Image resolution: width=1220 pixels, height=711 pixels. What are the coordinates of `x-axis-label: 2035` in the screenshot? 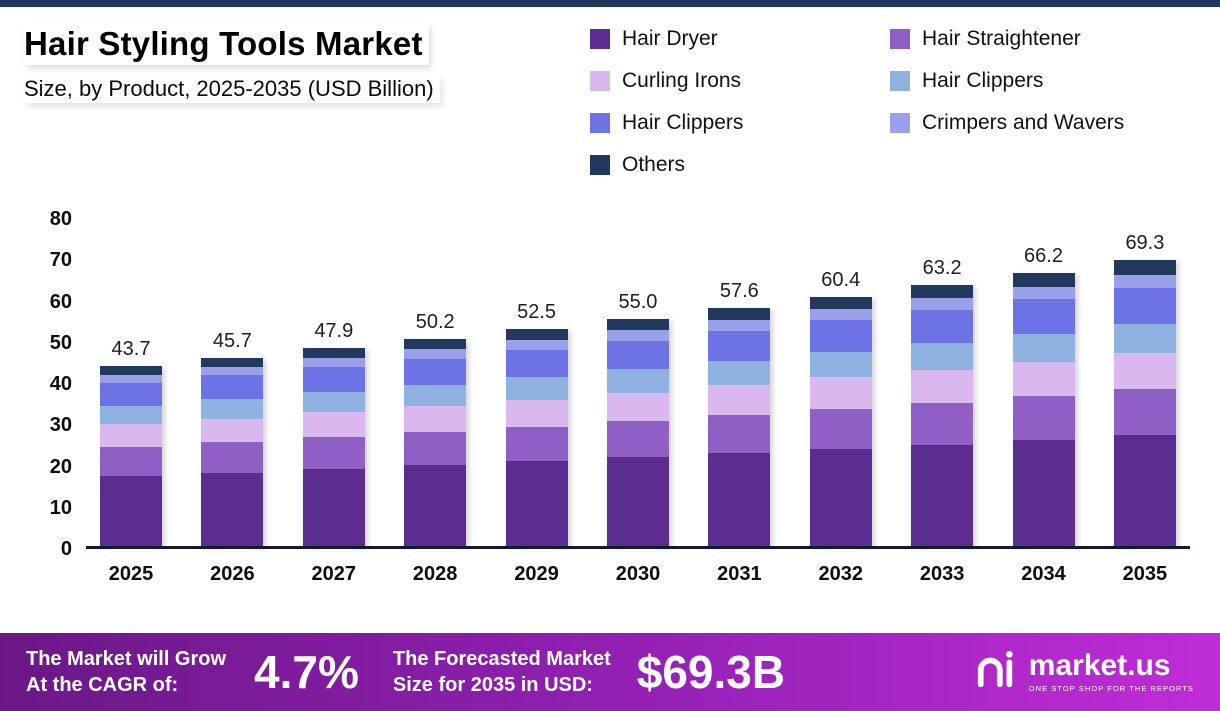 It's located at (1145, 574).